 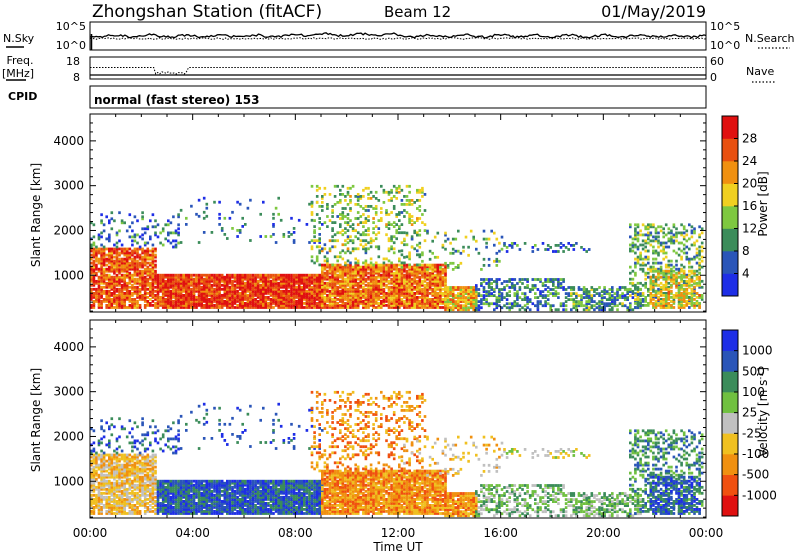 I want to click on freq-tick-bottom: 8, so click(x=76, y=77).